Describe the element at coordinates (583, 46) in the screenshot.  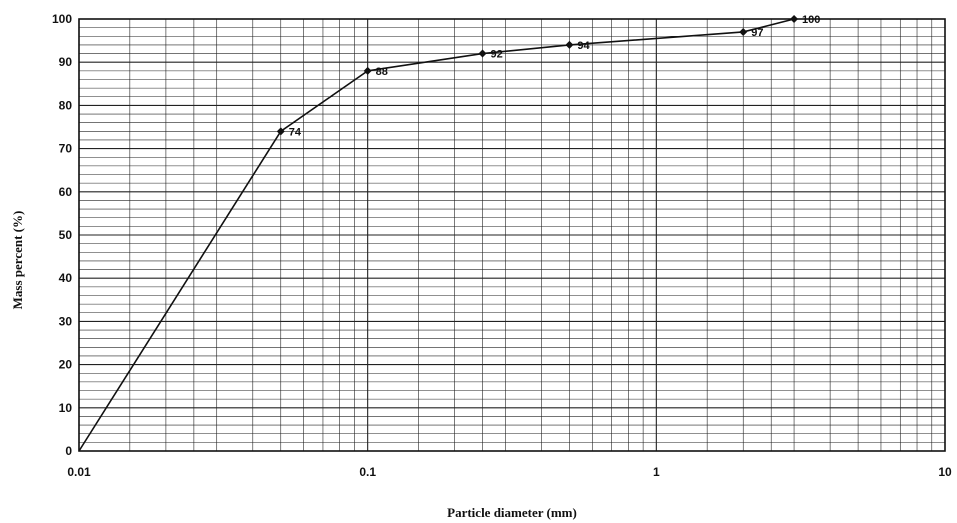
I see `data-label: 94` at that location.